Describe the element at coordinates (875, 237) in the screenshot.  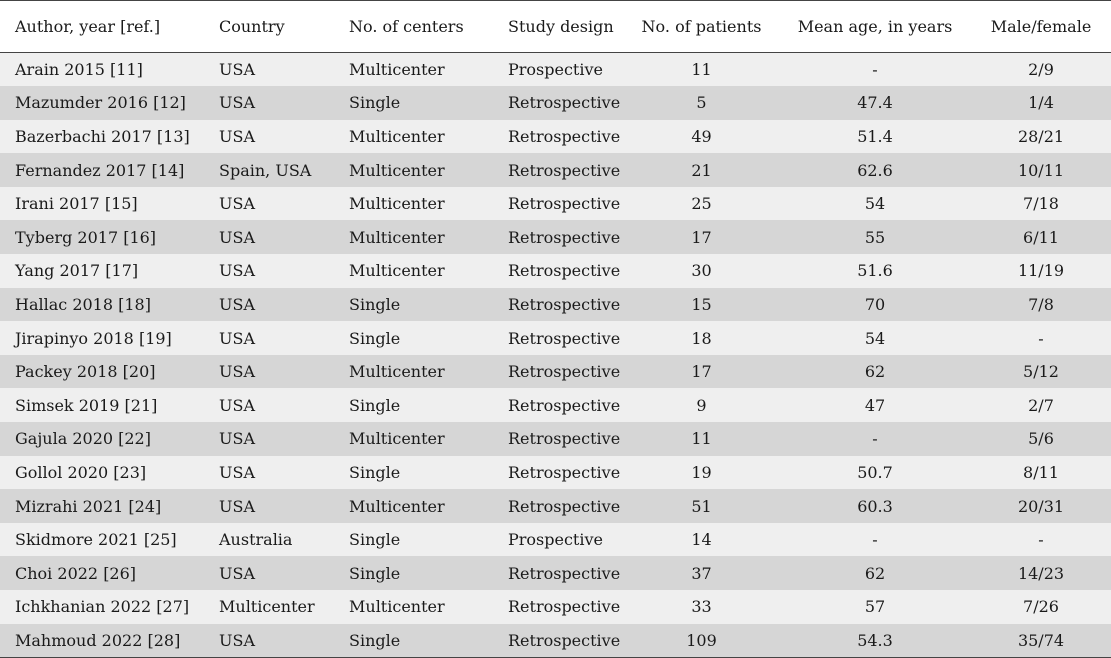
I see `cell-mean-age: 55` at that location.